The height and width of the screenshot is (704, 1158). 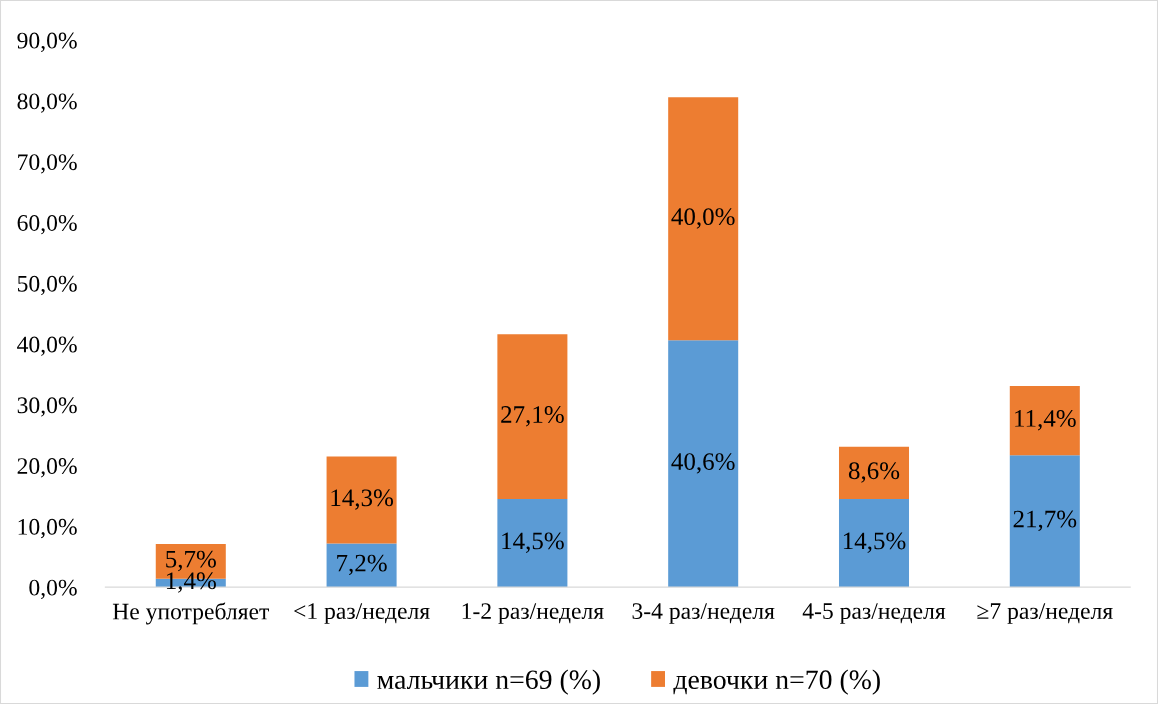 What do you see at coordinates (703, 613) in the screenshot?
I see `x-tick-label: 3-4 раз/неделя` at bounding box center [703, 613].